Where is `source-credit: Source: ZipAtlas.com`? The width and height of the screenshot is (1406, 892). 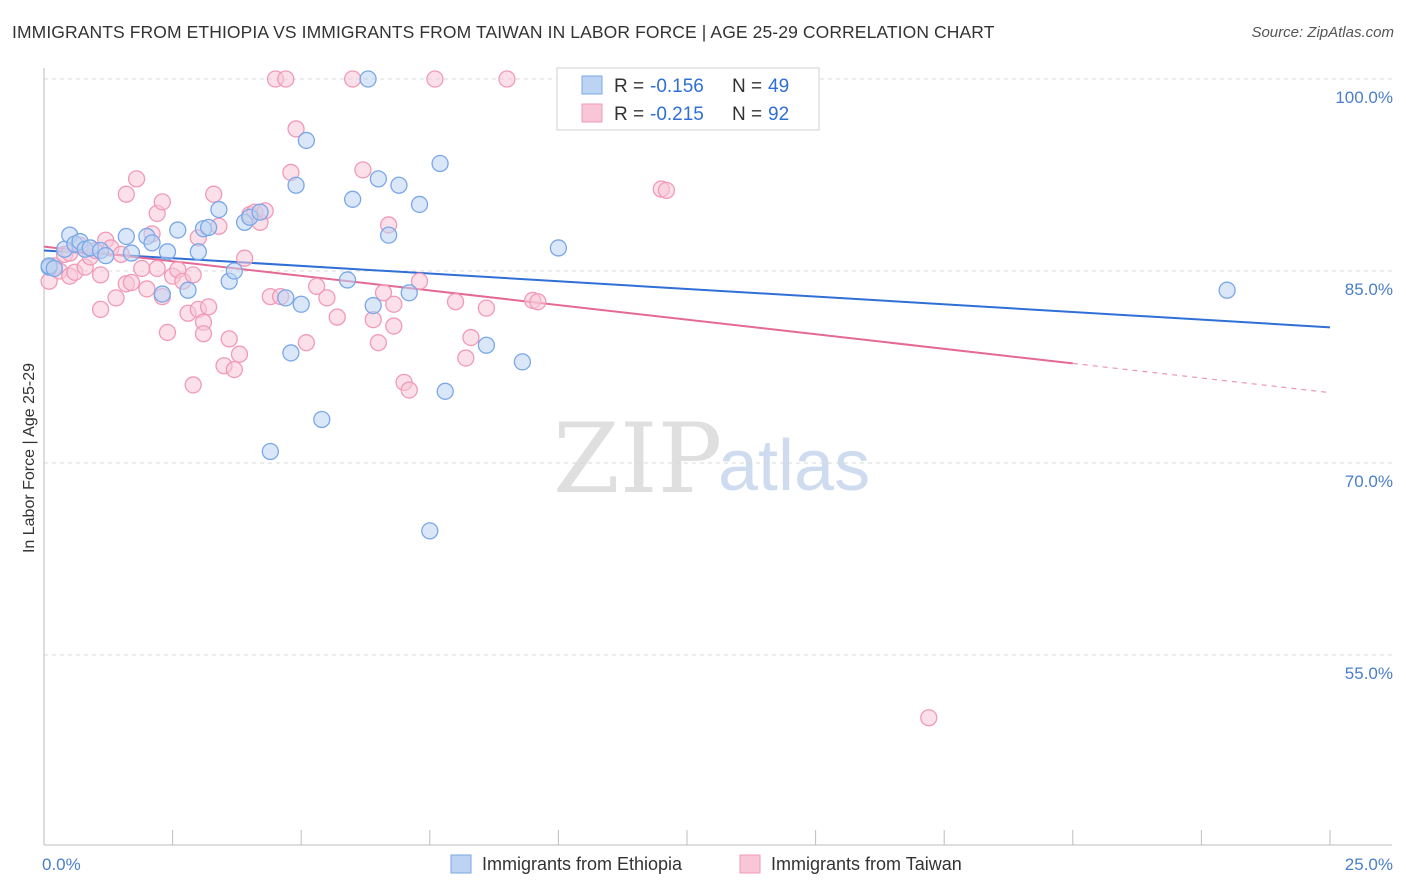
source-credit: Source: ZipAtlas.com is located at coordinates (1322, 32).